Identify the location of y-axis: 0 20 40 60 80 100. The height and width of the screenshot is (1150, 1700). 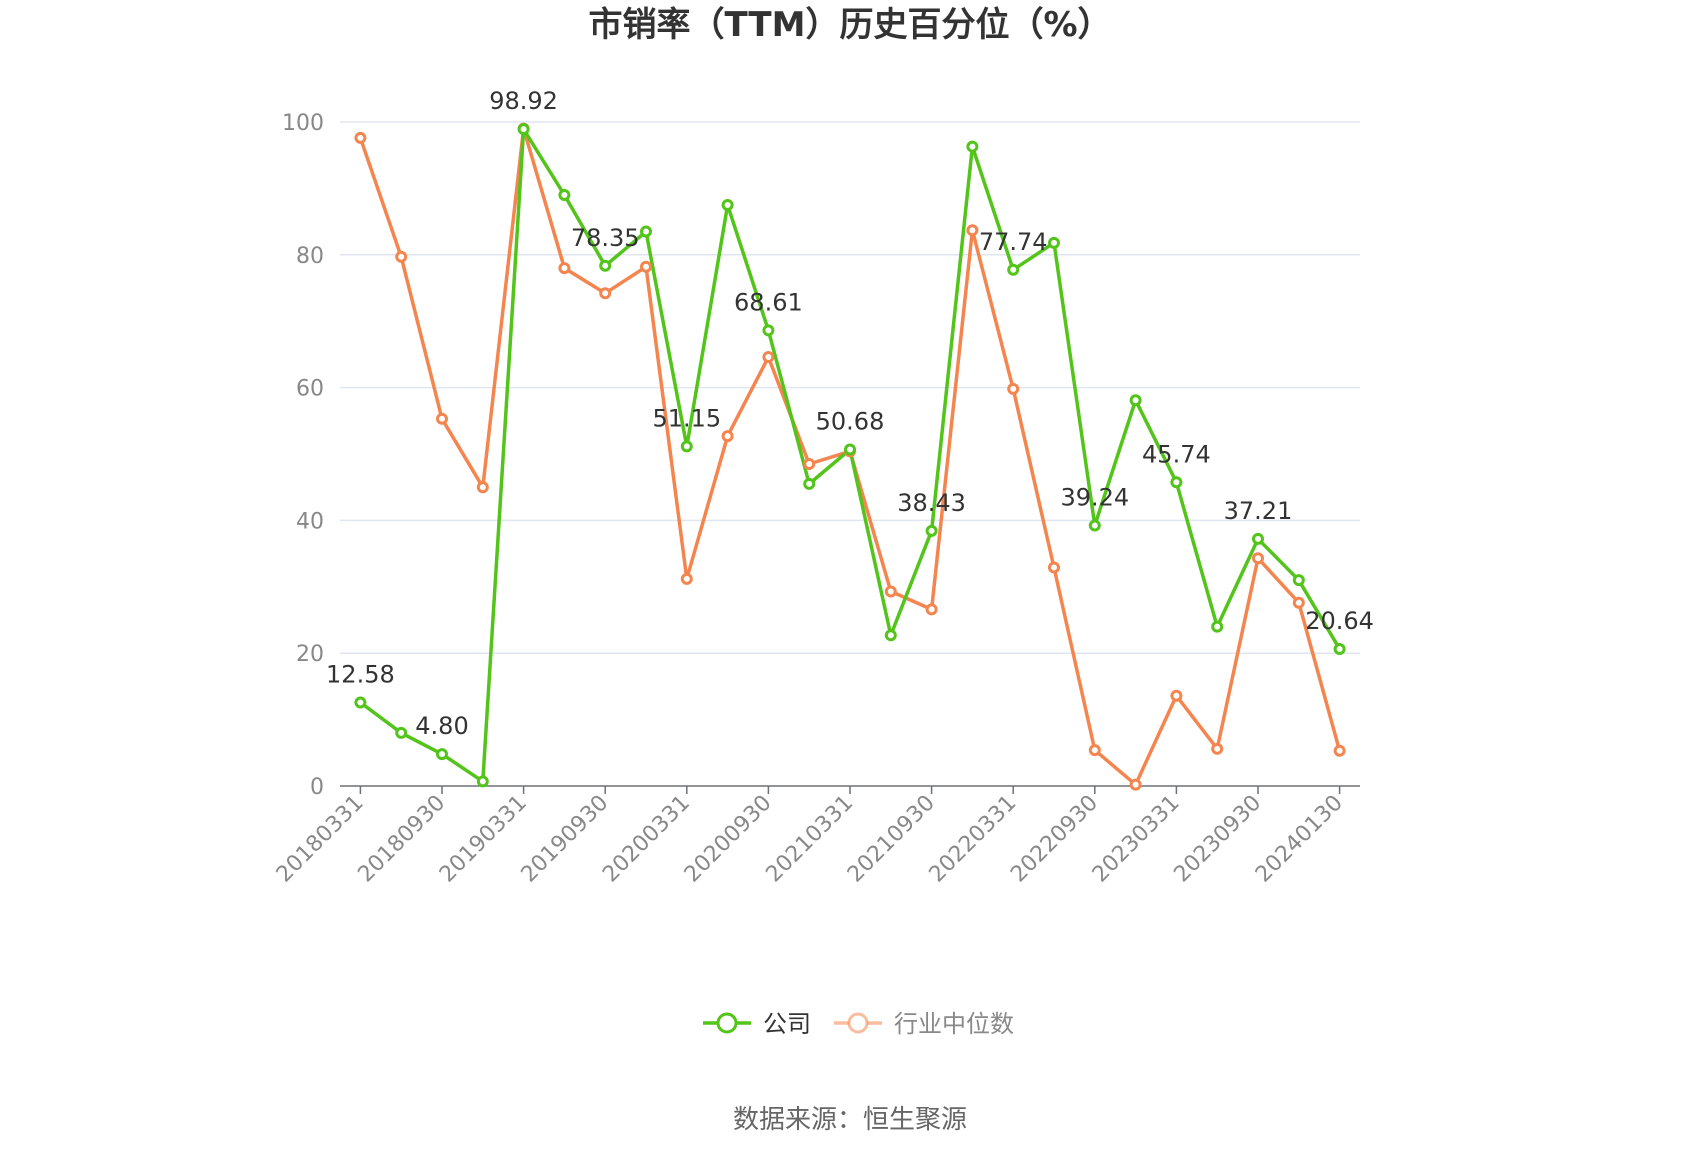
(303, 455).